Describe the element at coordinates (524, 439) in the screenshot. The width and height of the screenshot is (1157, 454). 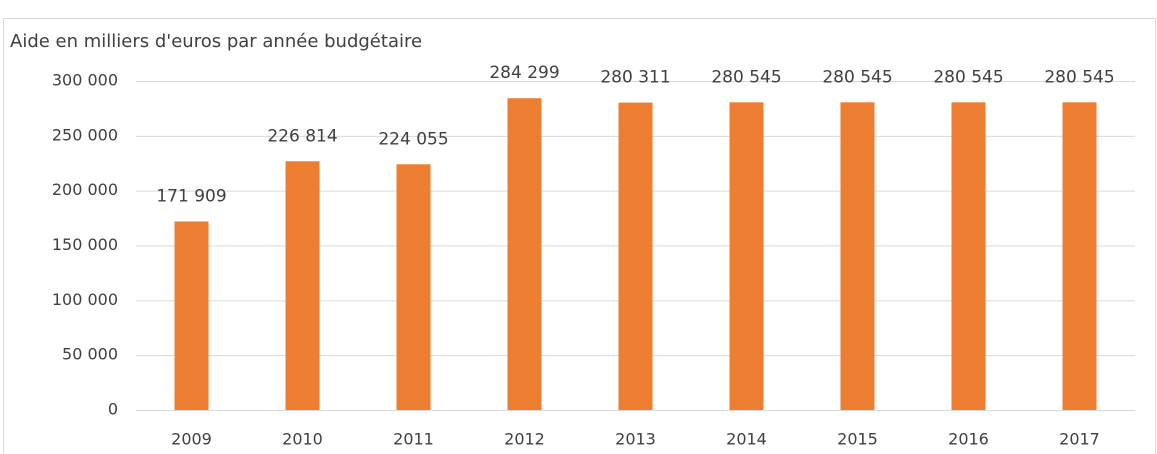
I see `x-tick-label: 2012` at that location.